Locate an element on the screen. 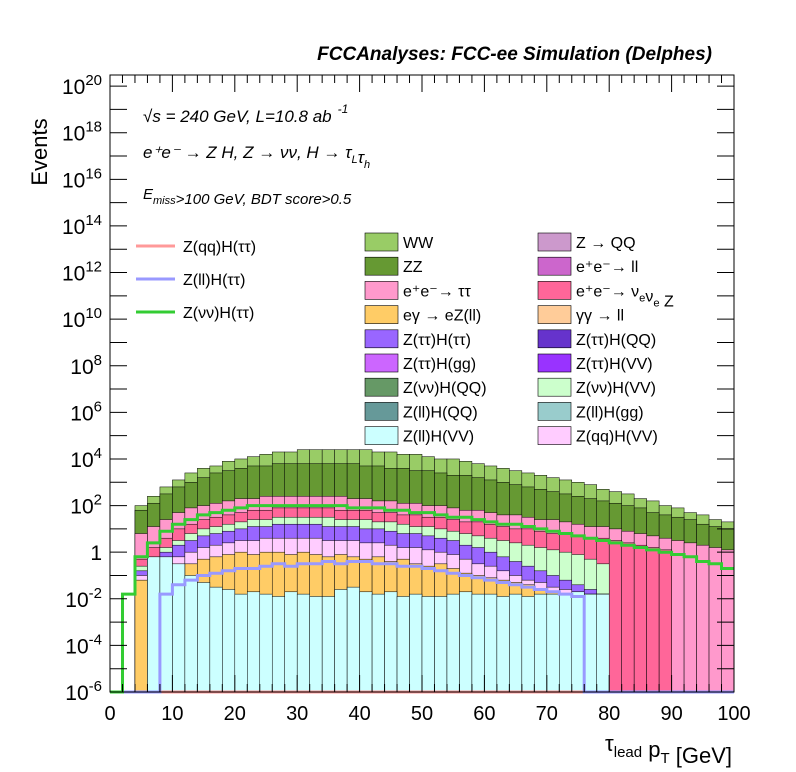  x-tick-label: 60 is located at coordinates (484, 714).